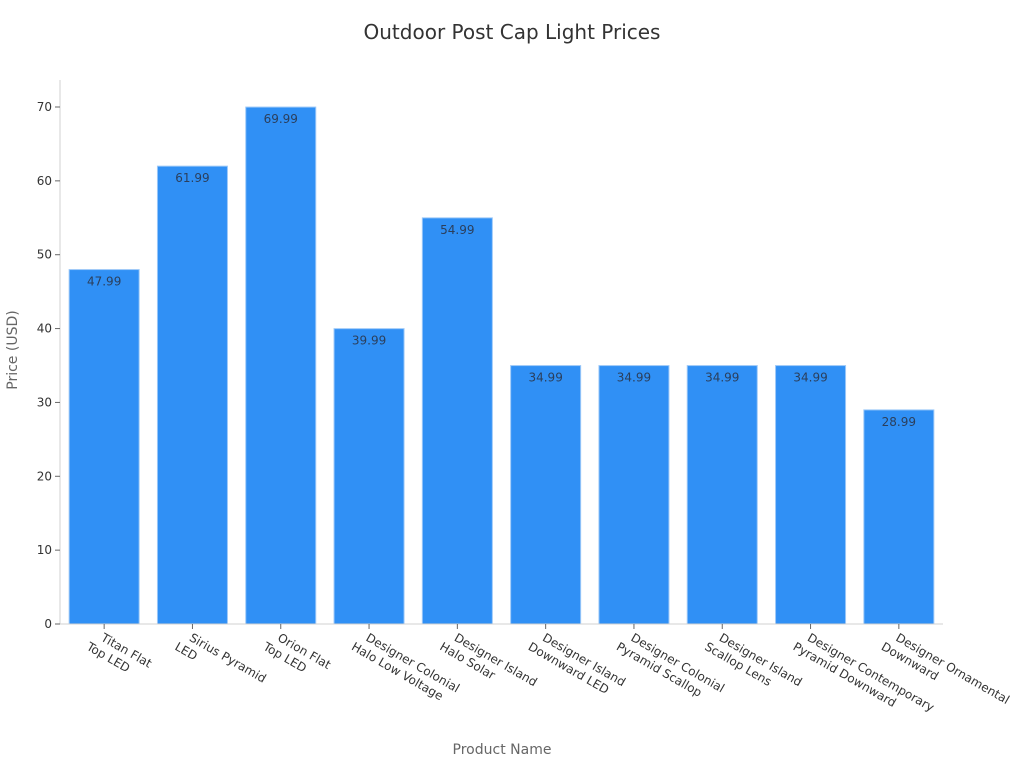 Image resolution: width=1024 pixels, height=768 pixels. I want to click on y-tick-label: 60, so click(44, 181).